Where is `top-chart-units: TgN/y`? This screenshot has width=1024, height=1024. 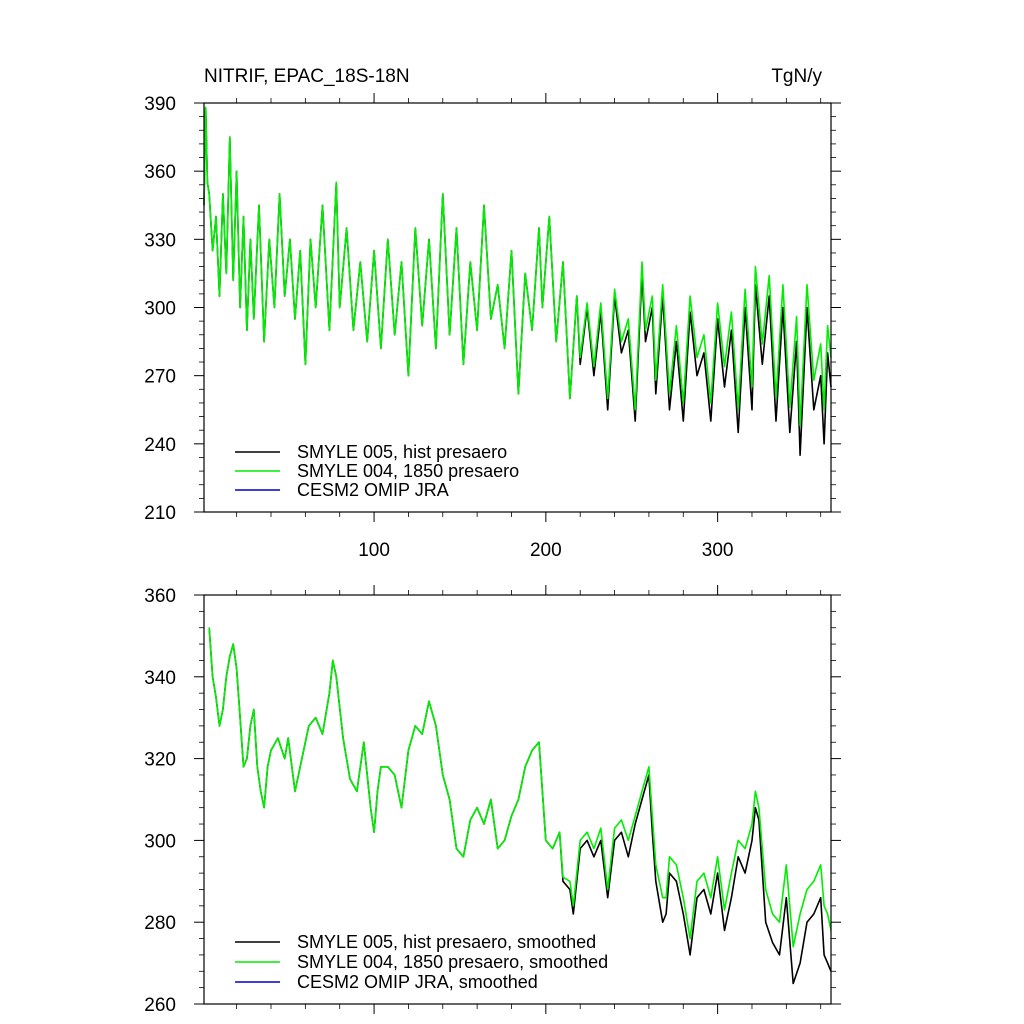 top-chart-units: TgN/y is located at coordinates (796, 76).